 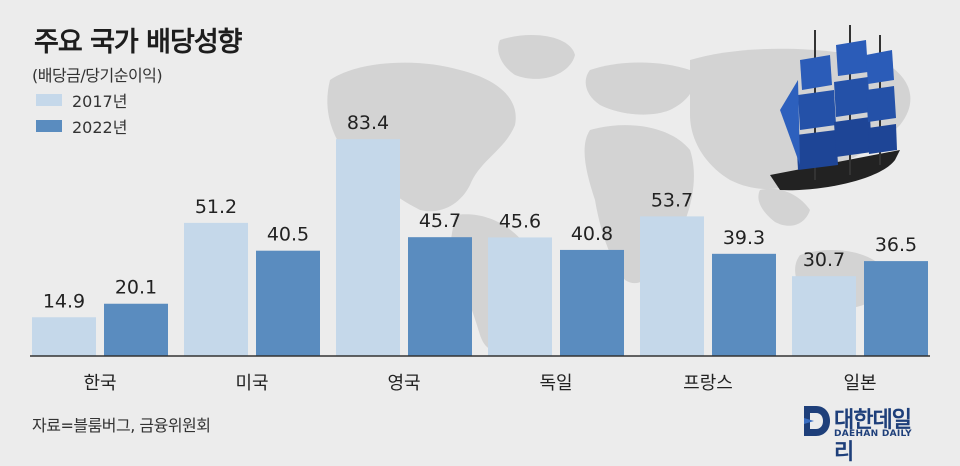 I want to click on legend-item-2022: 2022년, so click(x=82, y=126).